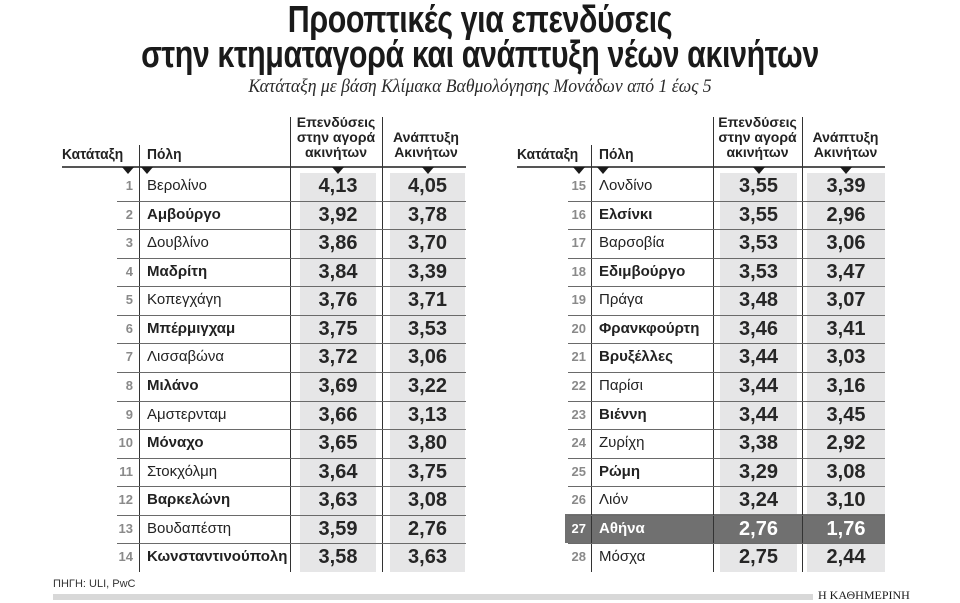 This screenshot has width=960, height=603. Describe the element at coordinates (182, 471) in the screenshot. I see `row-city: Στοκχόλμη` at that location.